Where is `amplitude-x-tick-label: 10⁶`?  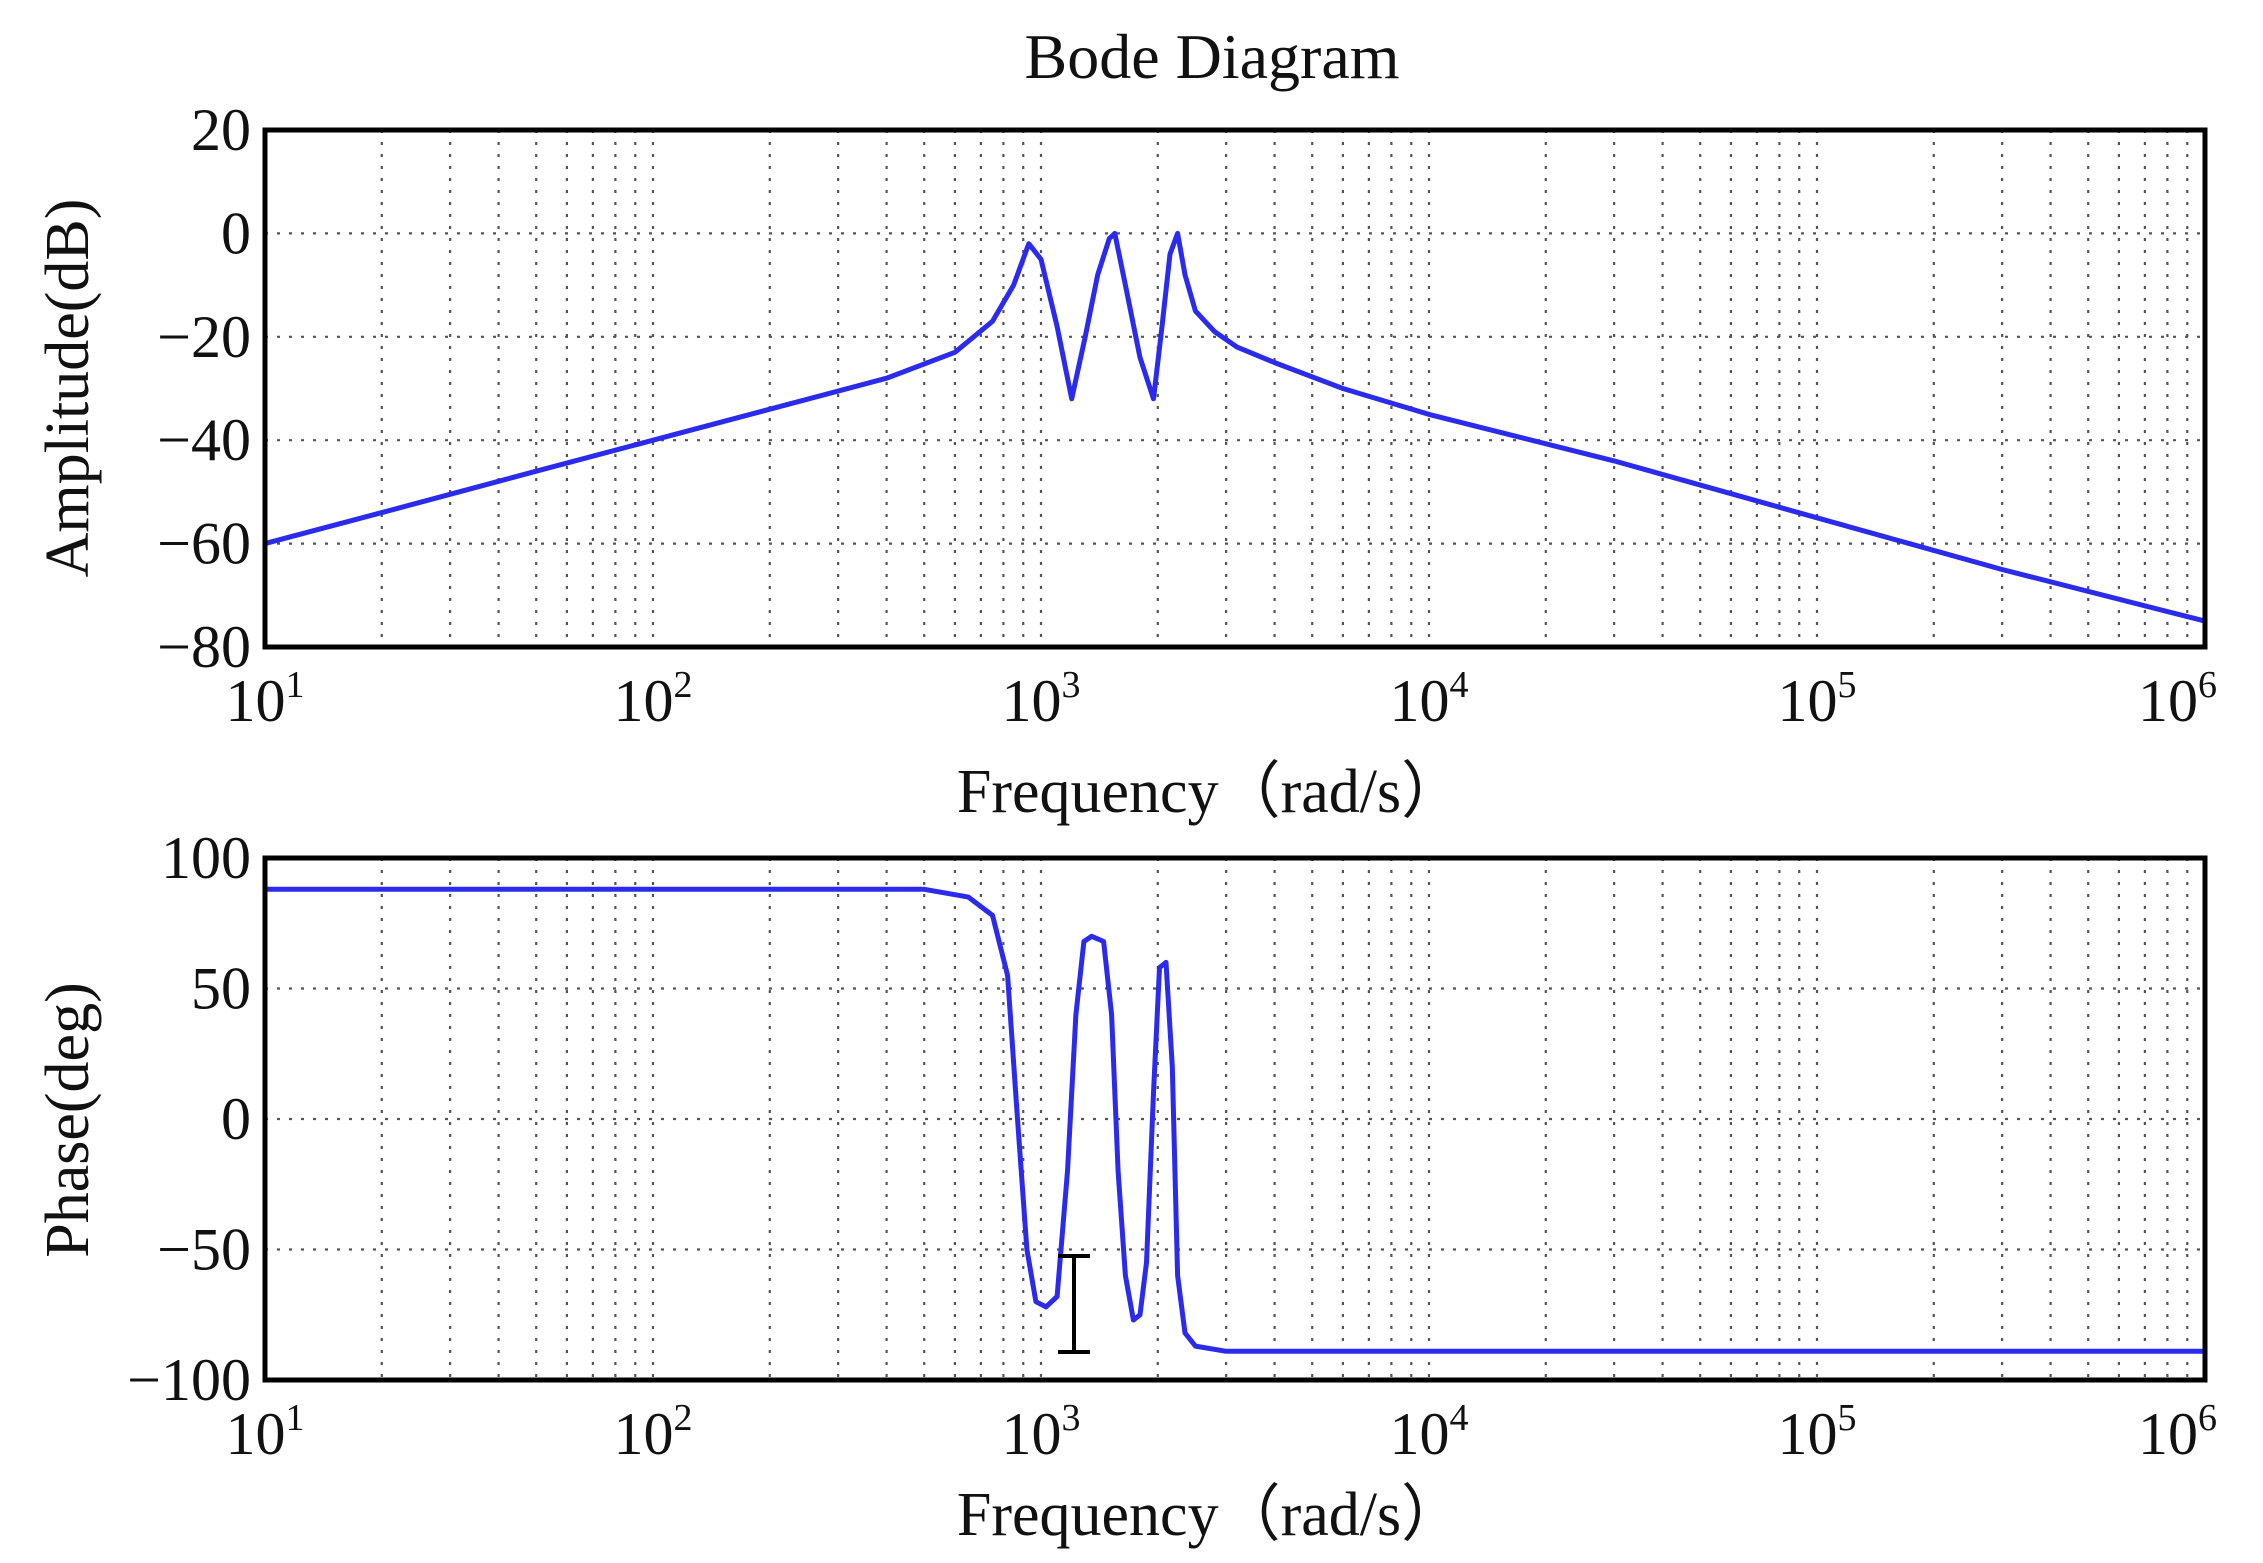
amplitude-x-tick-label: 10⁶ is located at coordinates (2177, 699).